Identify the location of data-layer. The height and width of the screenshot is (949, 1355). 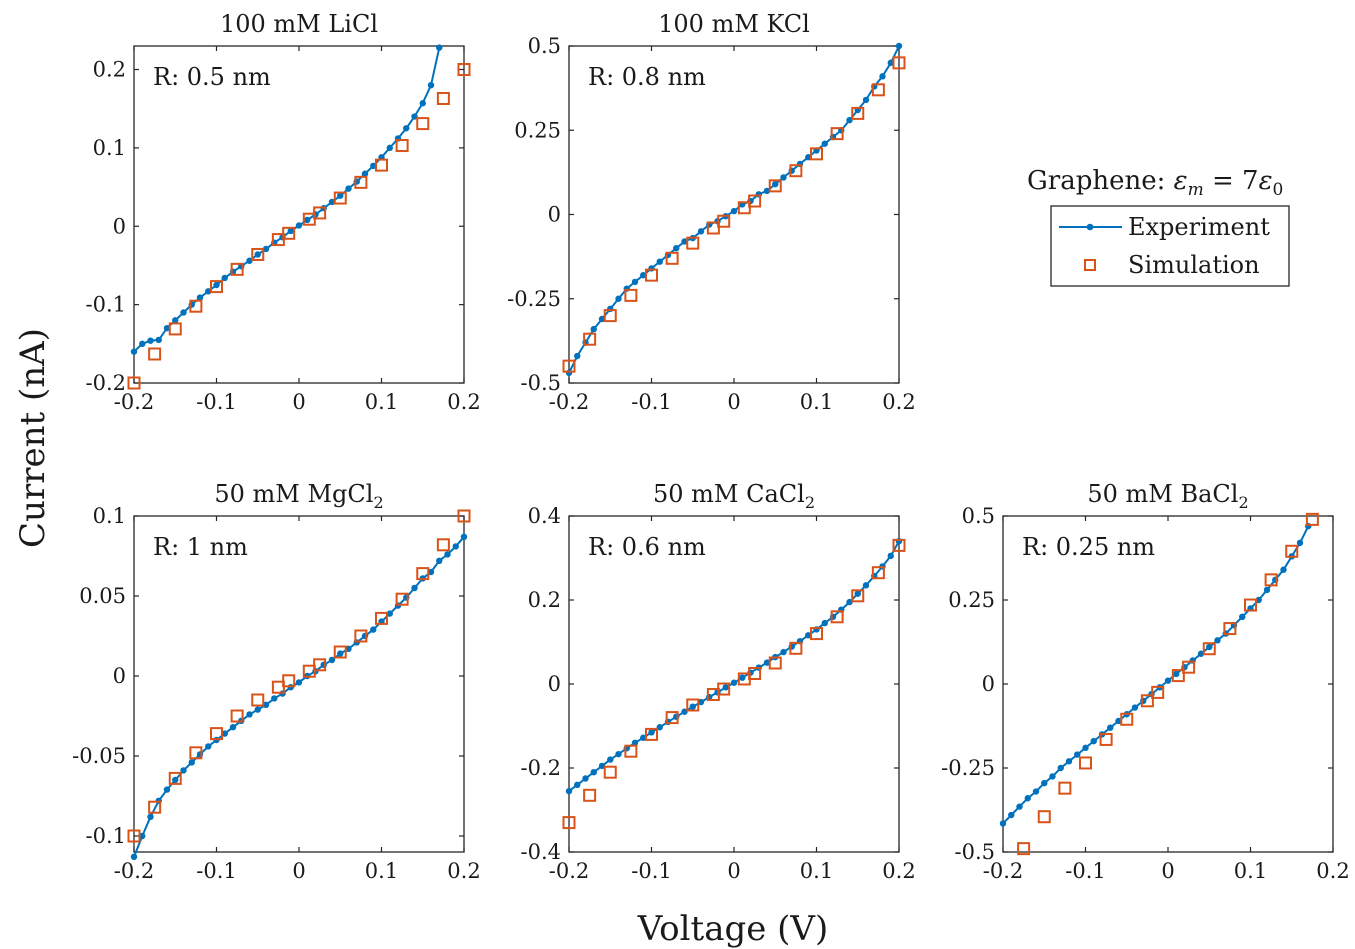
(1159, 684).